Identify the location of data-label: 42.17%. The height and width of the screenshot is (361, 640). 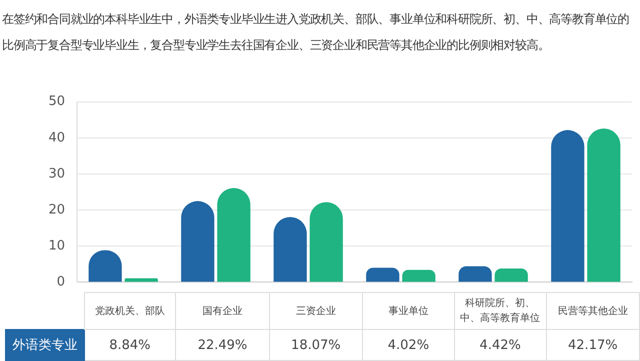
(593, 345).